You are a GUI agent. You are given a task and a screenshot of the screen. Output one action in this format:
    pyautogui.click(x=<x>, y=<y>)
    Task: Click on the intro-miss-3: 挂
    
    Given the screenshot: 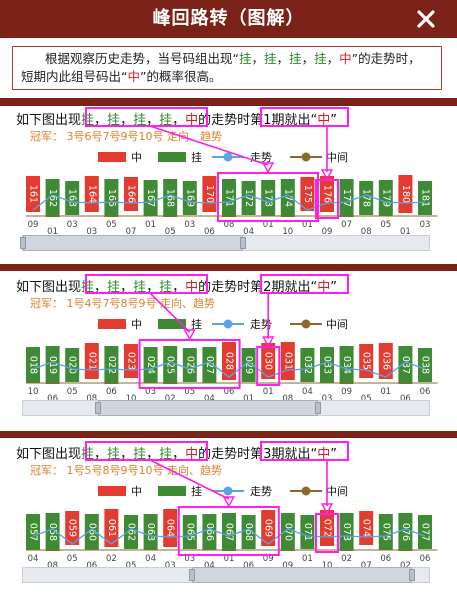 What is the action you would take?
    pyautogui.click(x=295, y=58)
    